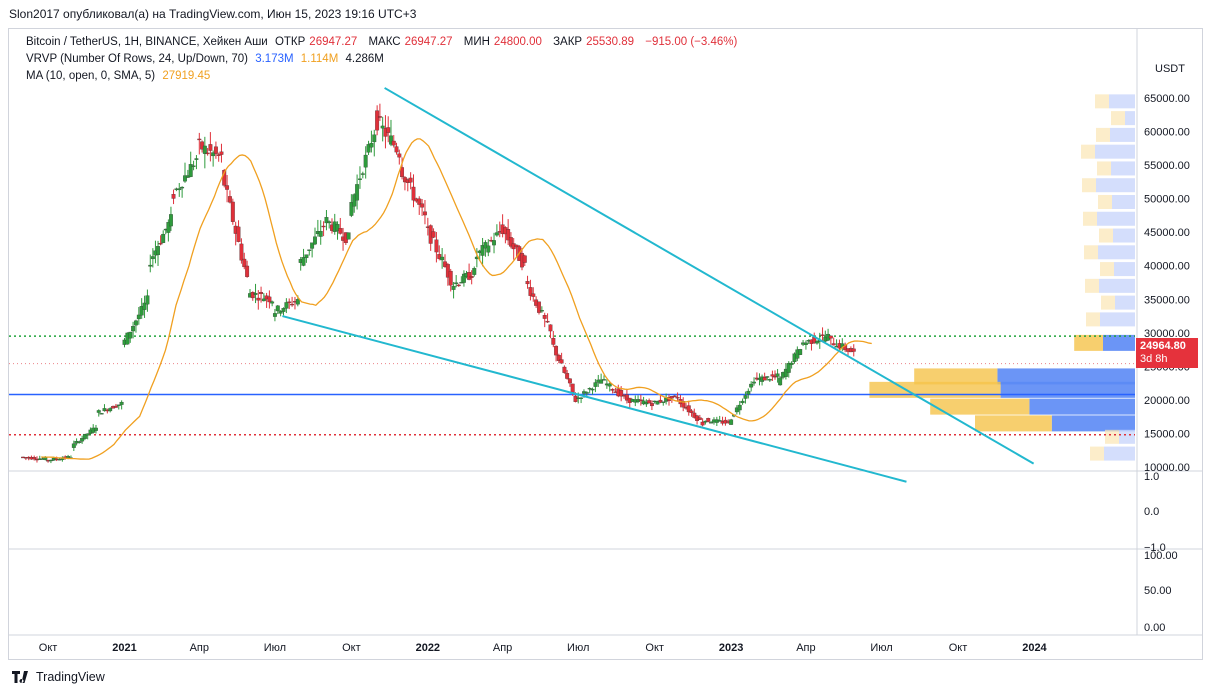 This screenshot has width=1211, height=695. Describe the element at coordinates (22, 677) in the screenshot. I see `tradingview-logo-icon` at that location.